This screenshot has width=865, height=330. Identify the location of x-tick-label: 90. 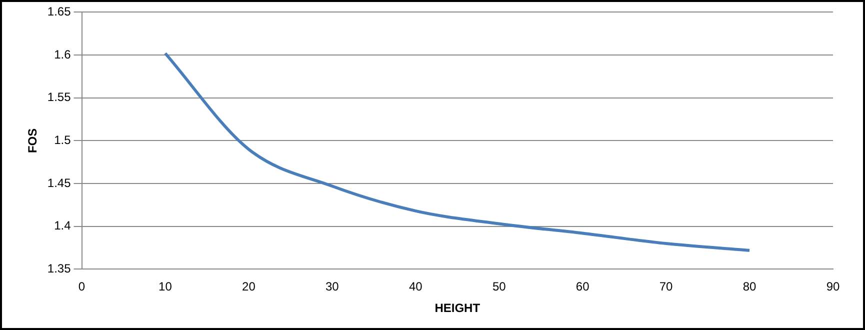
(833, 287).